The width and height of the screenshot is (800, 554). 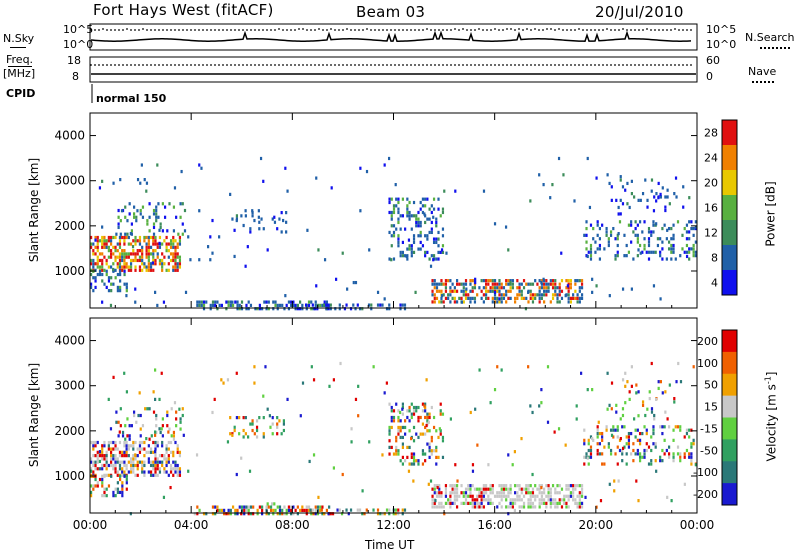 What do you see at coordinates (69, 271) in the screenshot?
I see `y-tick-label: 1000` at bounding box center [69, 271].